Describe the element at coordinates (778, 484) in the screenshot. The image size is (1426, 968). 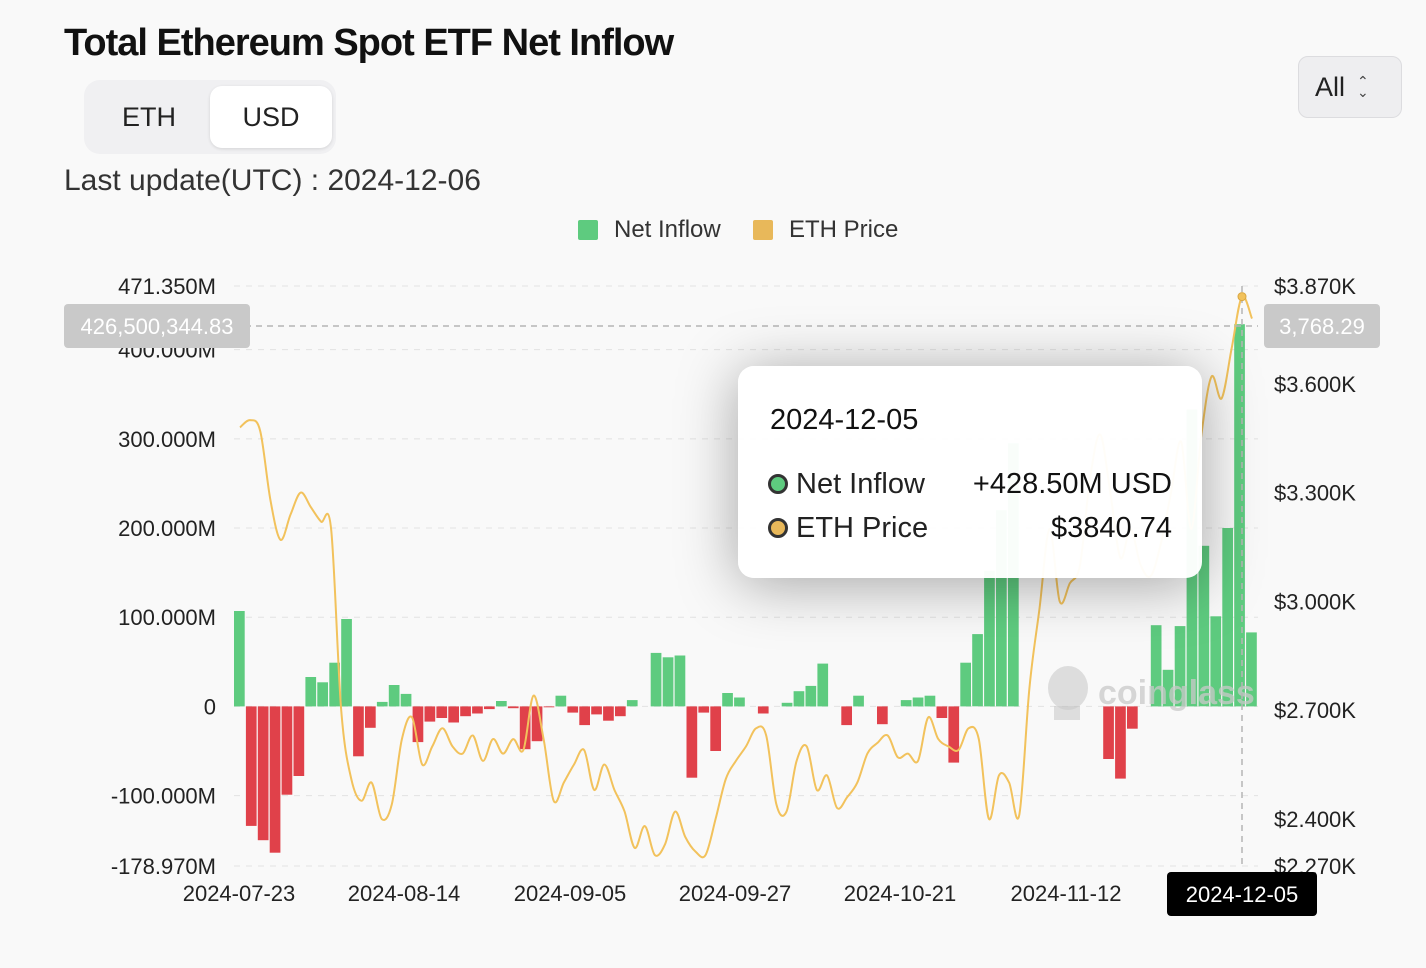
I see `net-inflow-dot-icon` at that location.